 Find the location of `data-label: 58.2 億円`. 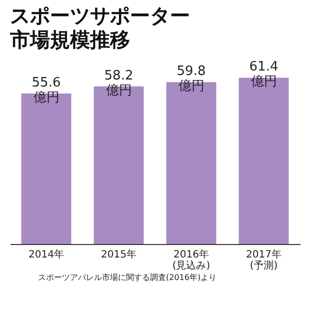

data-label: 58.2 億円 is located at coordinates (119, 83).